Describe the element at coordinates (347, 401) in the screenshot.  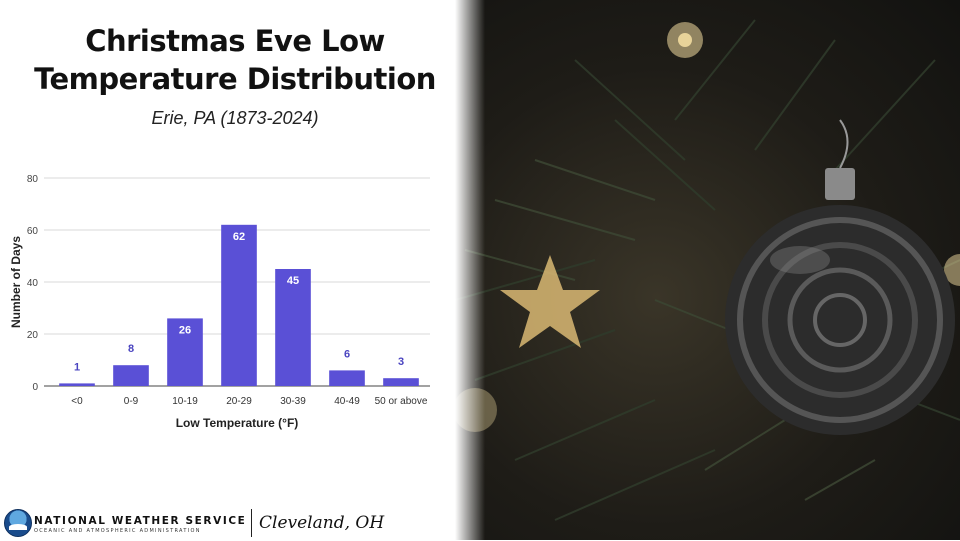
I see `x-tick-label: 40-49` at that location.